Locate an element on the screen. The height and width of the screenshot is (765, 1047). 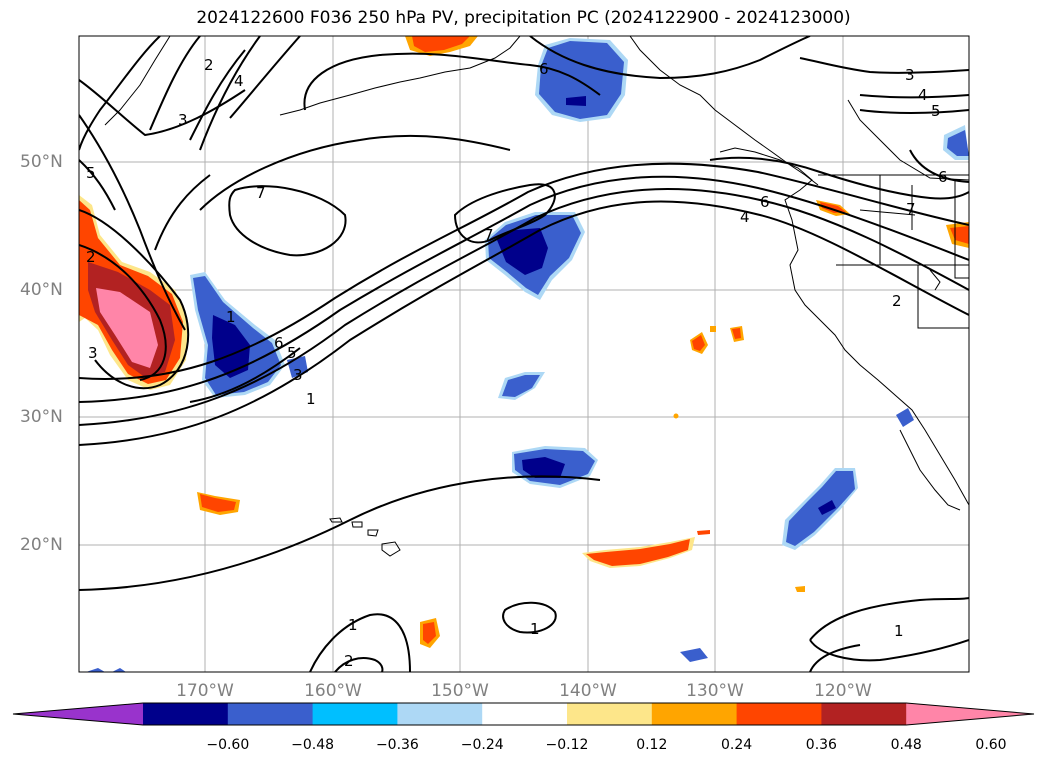
colorbar is located at coordinates (523, 714).